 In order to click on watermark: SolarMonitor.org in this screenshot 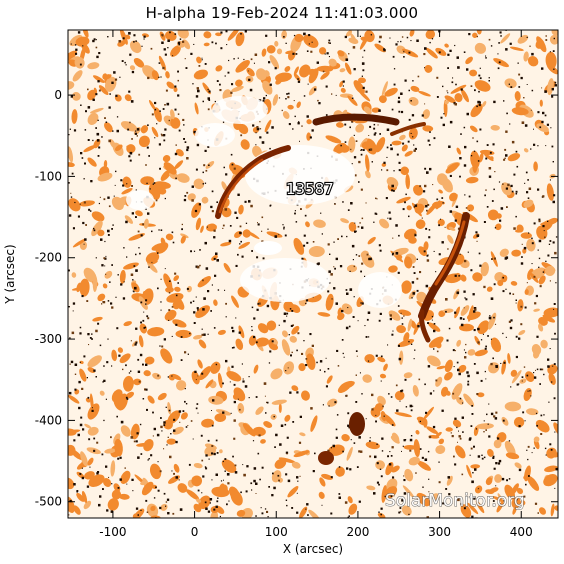, I will do `click(455, 501)`.